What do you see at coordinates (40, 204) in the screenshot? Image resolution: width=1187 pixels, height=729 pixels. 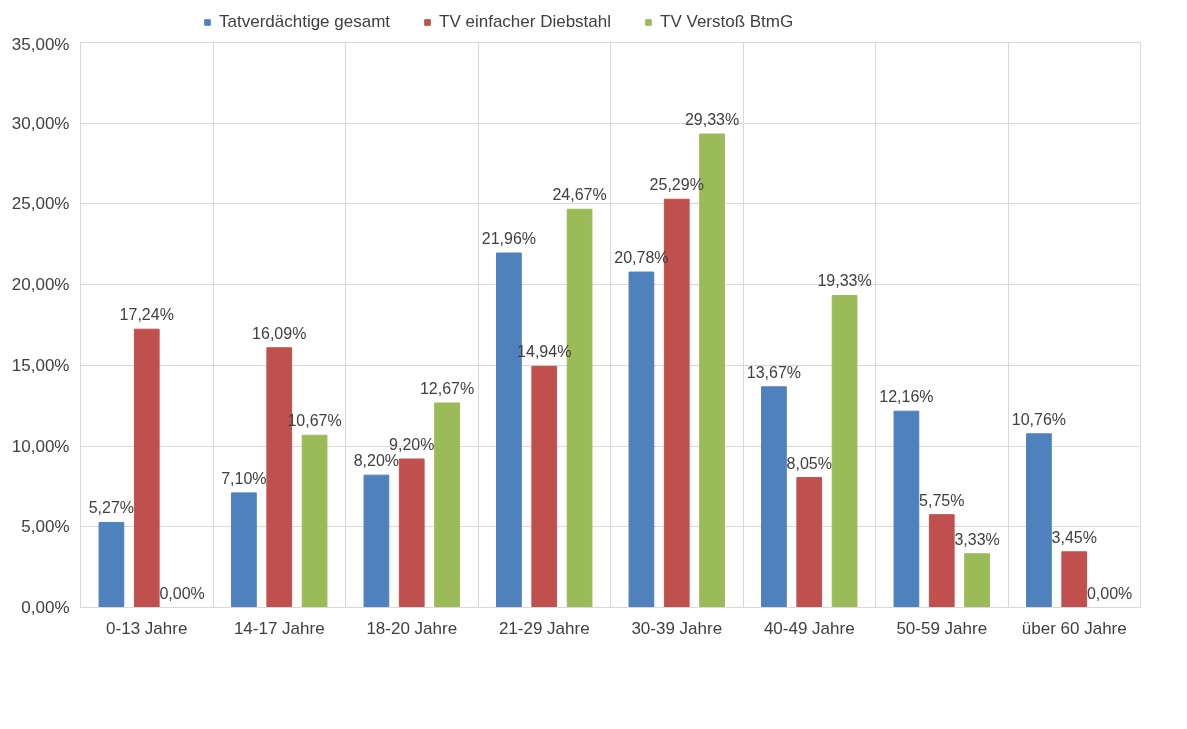 I see `y-tick-label: 25,00%` at bounding box center [40, 204].